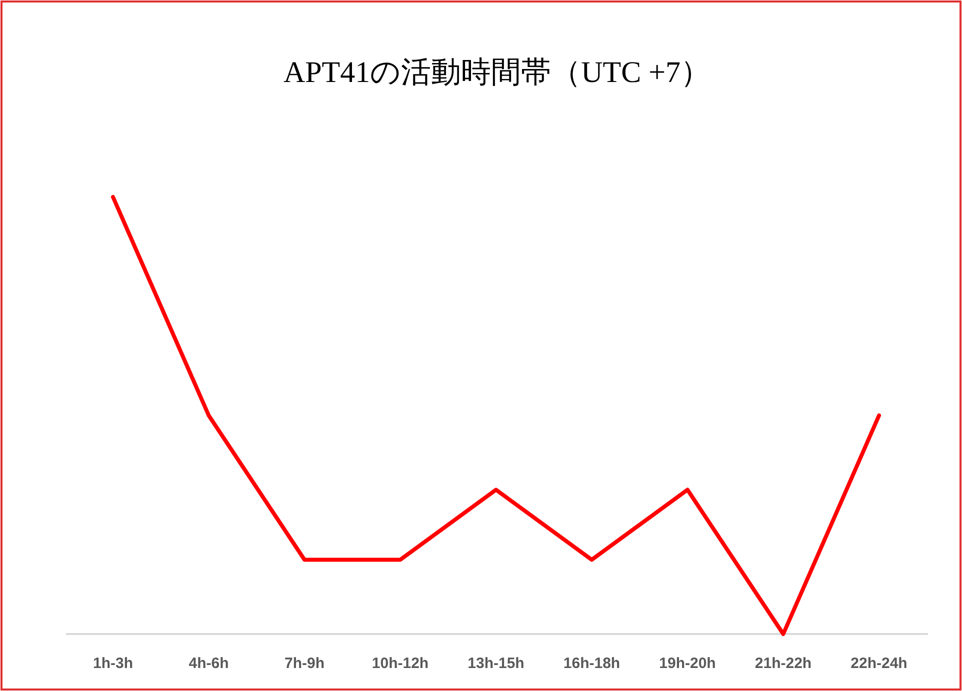  I want to click on x-tick-label: 13h-15h, so click(496, 663).